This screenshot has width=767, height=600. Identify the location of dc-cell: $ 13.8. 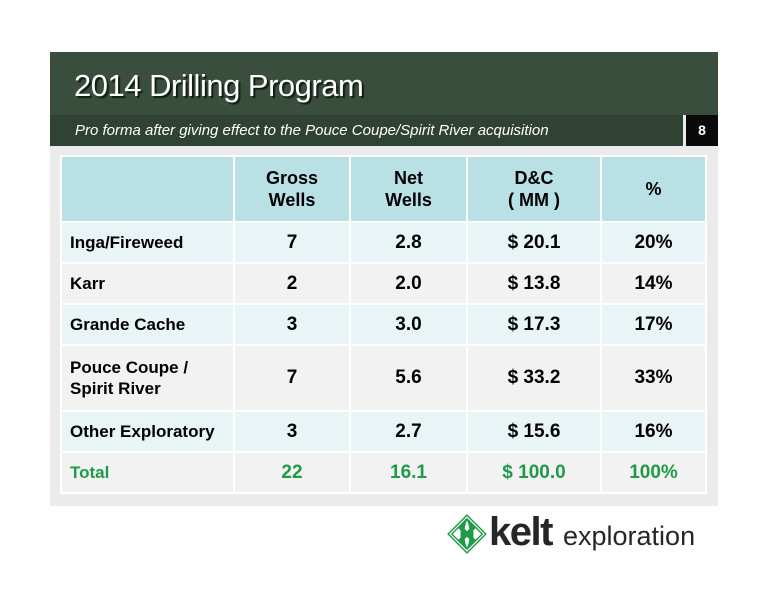
(534, 283).